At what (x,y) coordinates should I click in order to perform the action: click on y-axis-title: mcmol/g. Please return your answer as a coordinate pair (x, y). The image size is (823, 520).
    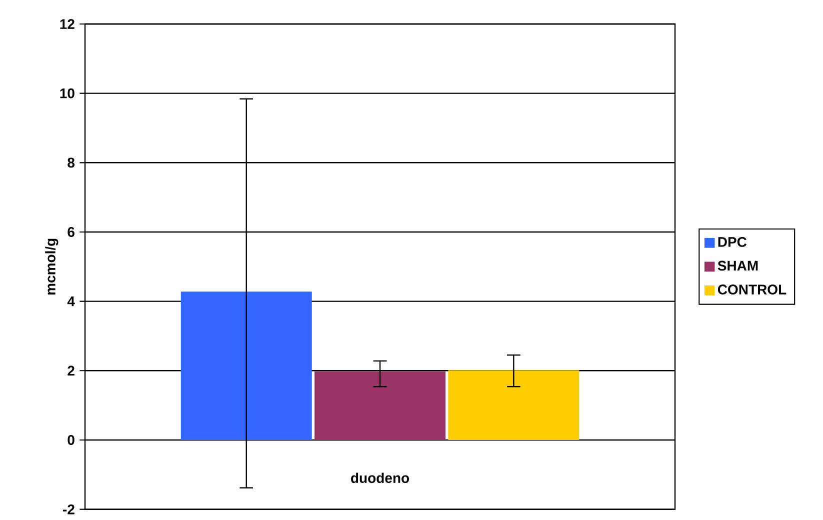
    Looking at the image, I should click on (51, 266).